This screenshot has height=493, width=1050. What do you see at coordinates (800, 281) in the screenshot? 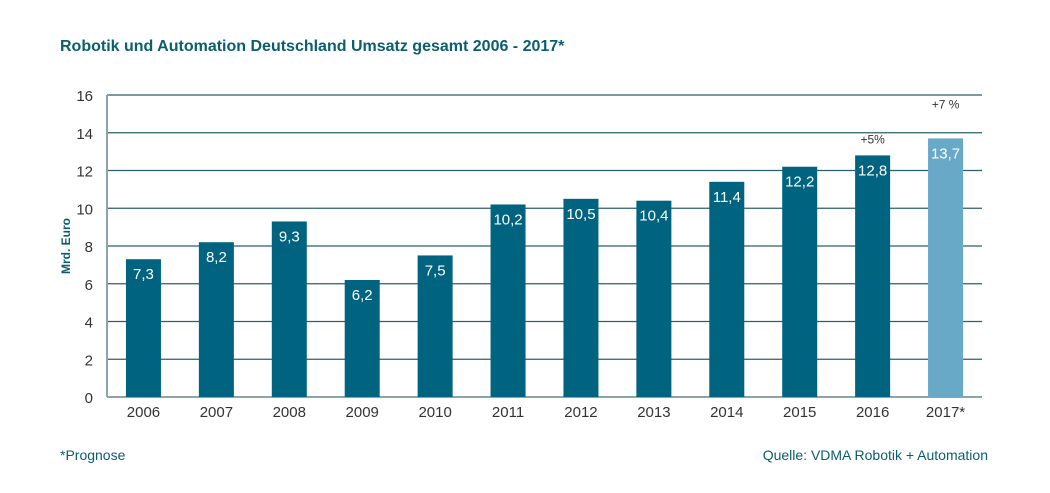
I see `bar-2015` at bounding box center [800, 281].